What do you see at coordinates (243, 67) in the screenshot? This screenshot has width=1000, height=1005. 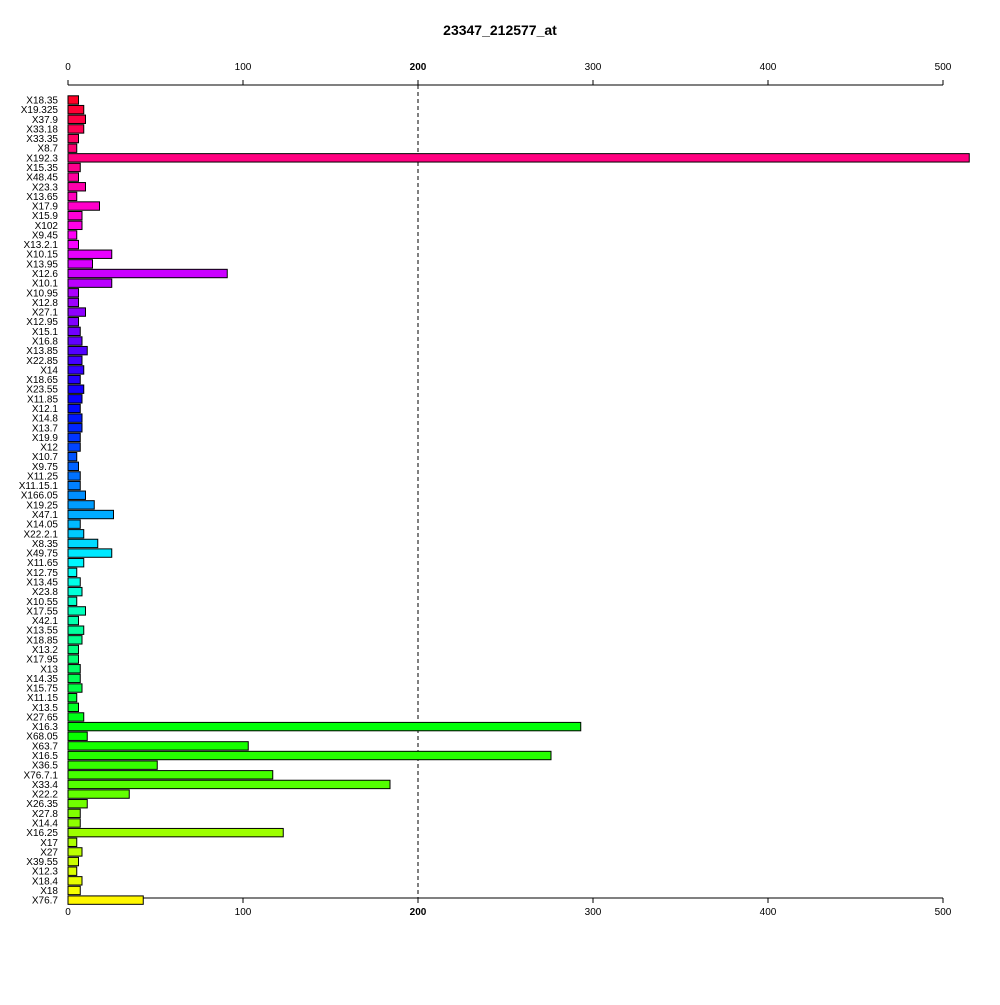 I see `x-tick-label-top: 100` at bounding box center [243, 67].